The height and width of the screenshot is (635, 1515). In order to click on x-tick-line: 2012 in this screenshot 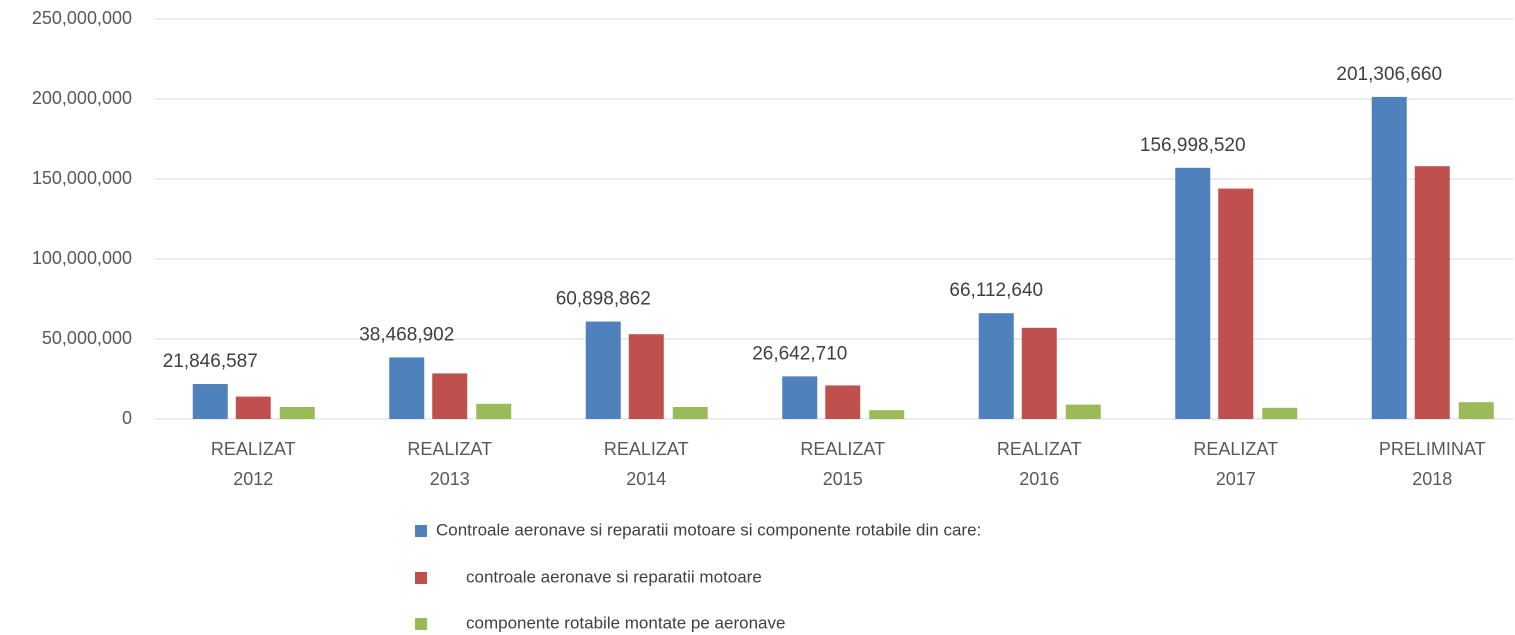, I will do `click(253, 479)`.